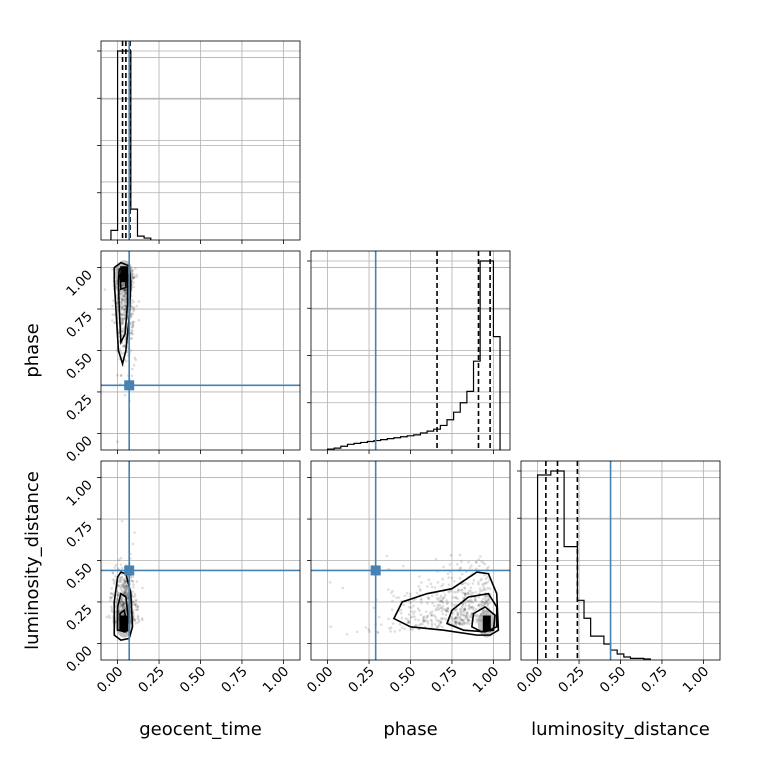 Image resolution: width=760 pixels, height=760 pixels. Describe the element at coordinates (571, 680) in the screenshot. I see `hist-luminosity_distance-xtick-label-1: 0.25` at that location.